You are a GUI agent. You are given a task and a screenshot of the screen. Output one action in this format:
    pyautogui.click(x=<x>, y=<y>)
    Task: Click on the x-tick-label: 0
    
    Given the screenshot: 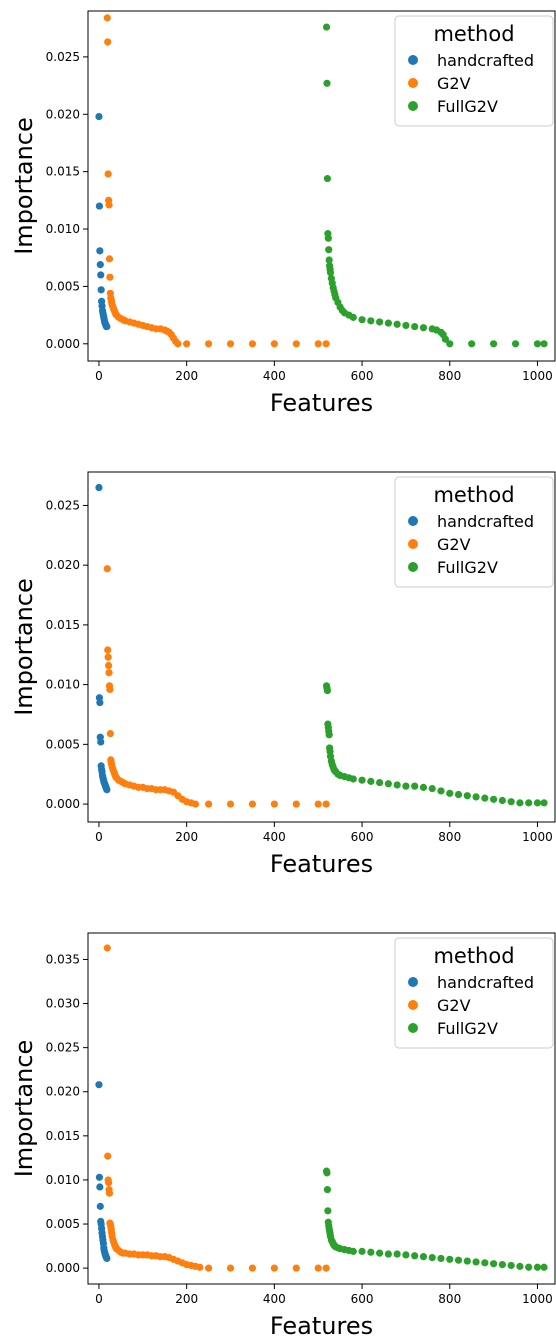 What is the action you would take?
    pyautogui.click(x=99, y=1299)
    